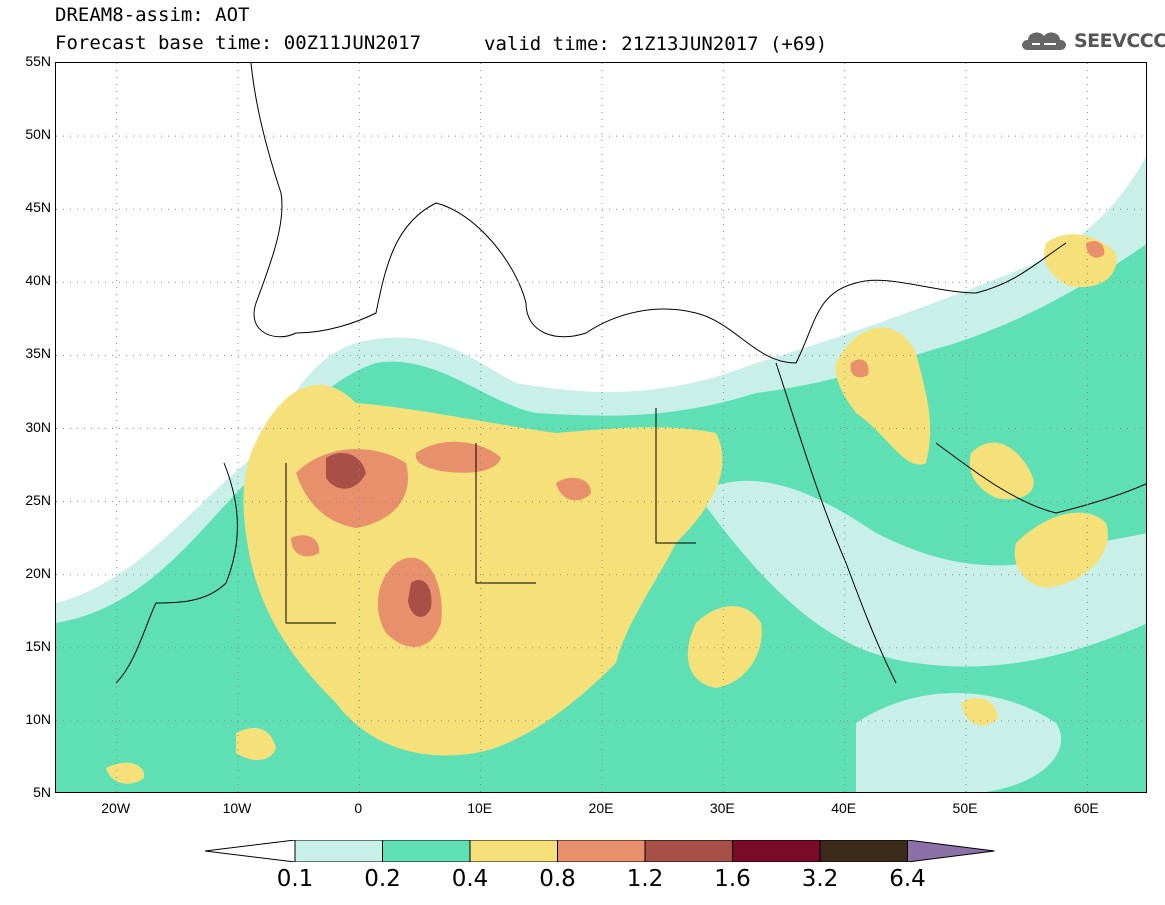 The image size is (1165, 905). I want to click on lat-label: 15N, so click(38, 645).